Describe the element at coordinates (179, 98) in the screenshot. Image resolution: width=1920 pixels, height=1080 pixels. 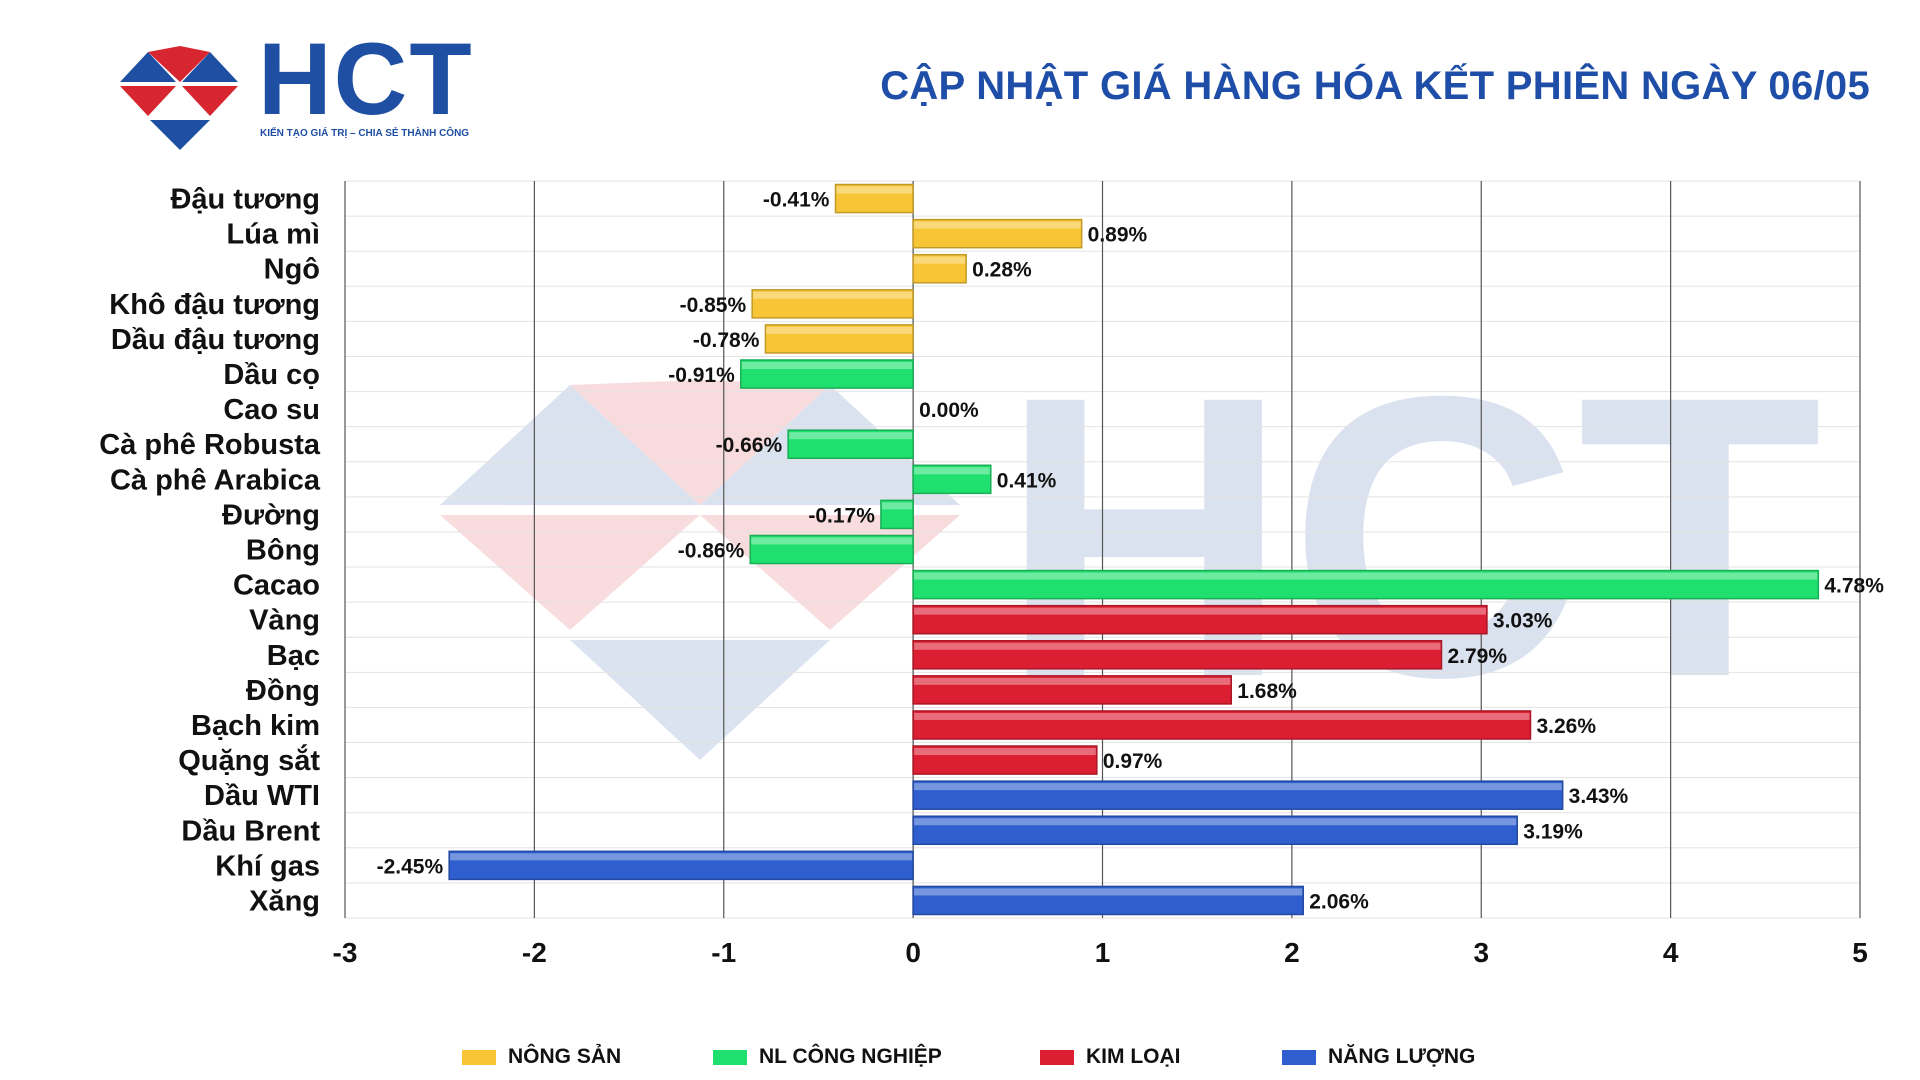
I see `hct-logo-mark` at that location.